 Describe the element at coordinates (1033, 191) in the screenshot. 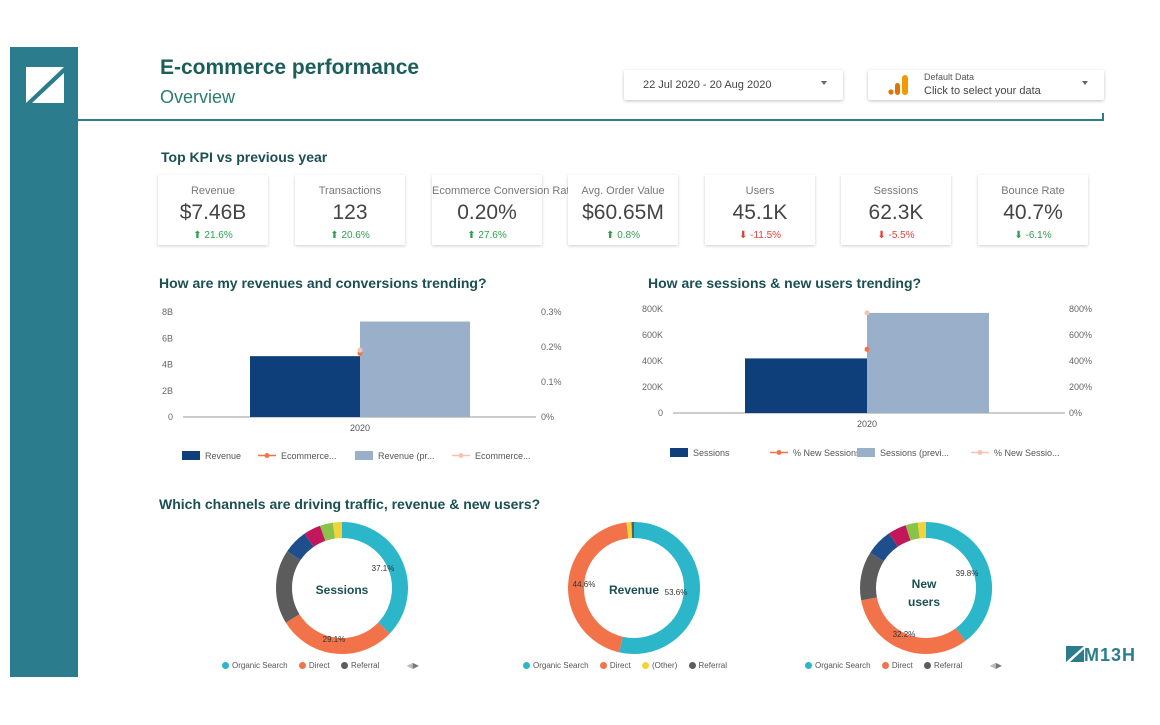

I see `kpi-label: Bounce Rate` at that location.